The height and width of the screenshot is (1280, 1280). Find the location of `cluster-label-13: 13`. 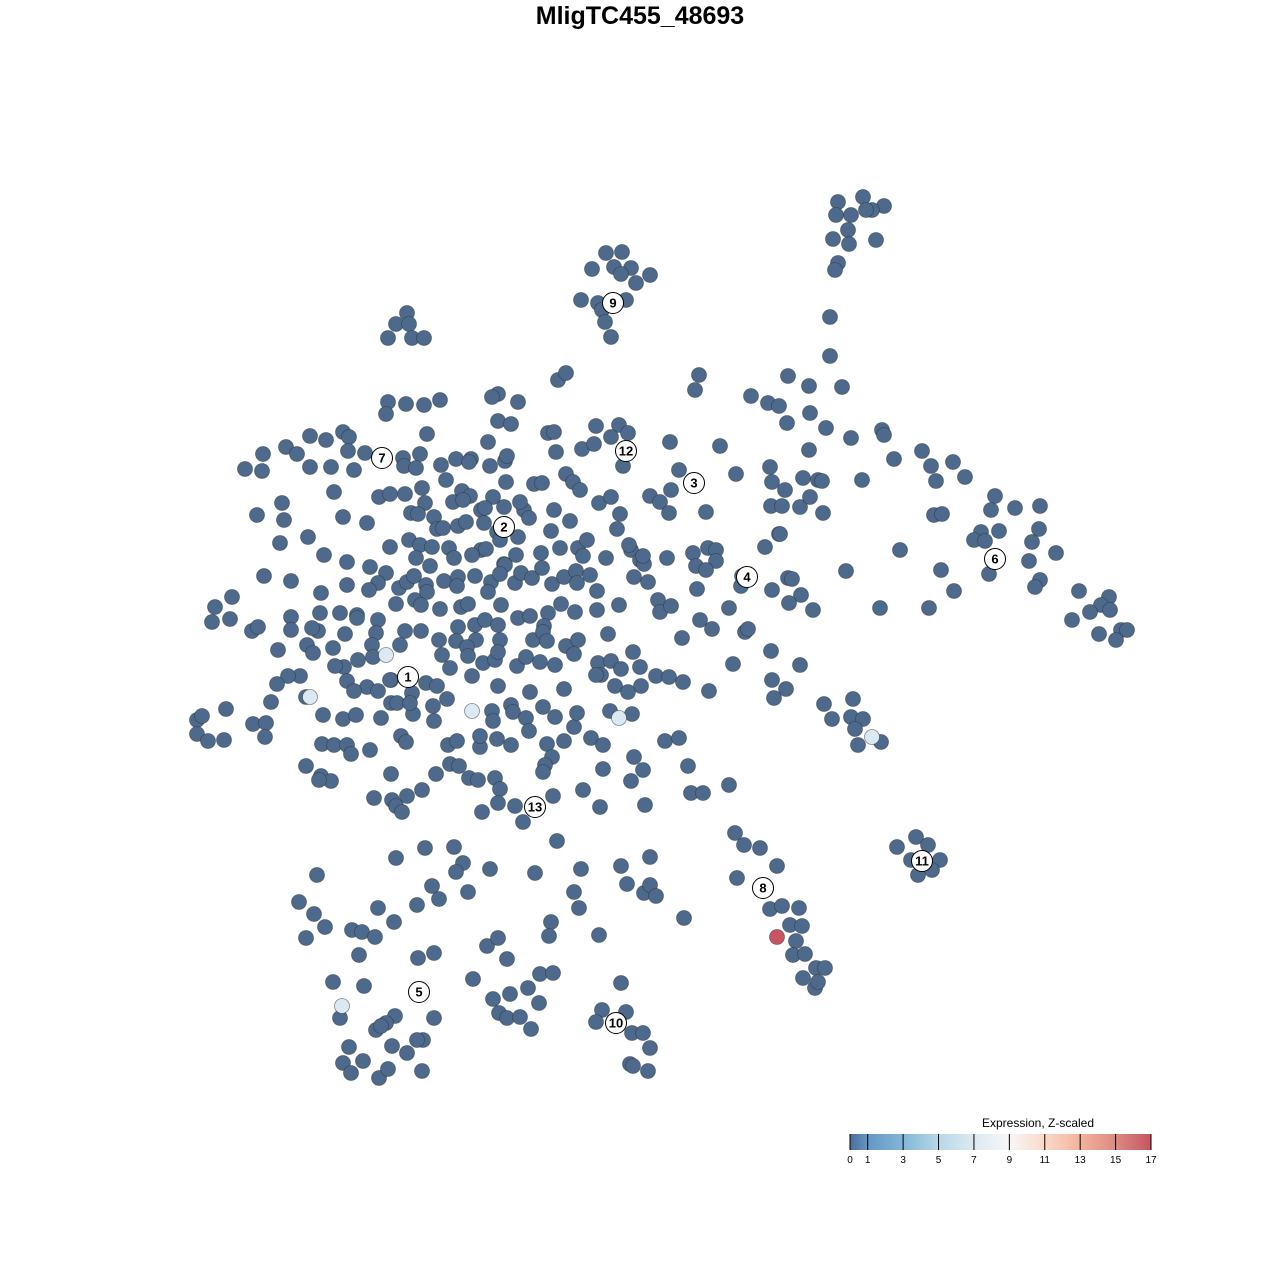

cluster-label-13: 13 is located at coordinates (535, 807).